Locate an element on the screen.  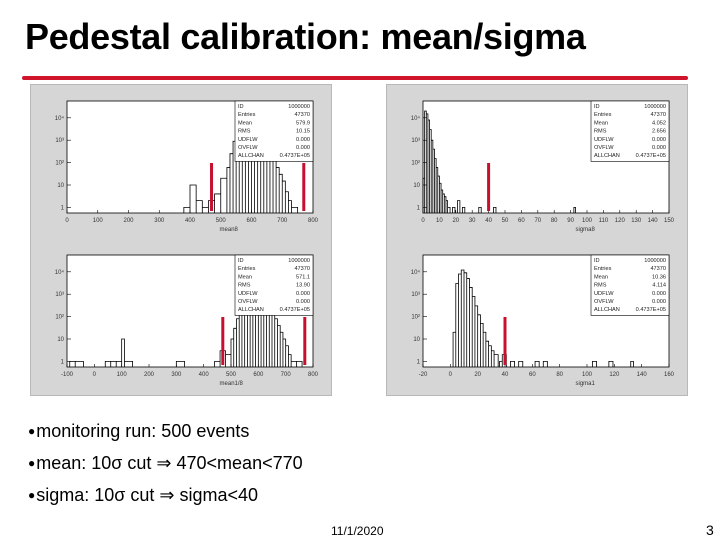
x-tick-label: 160 is located at coordinates (669, 375).